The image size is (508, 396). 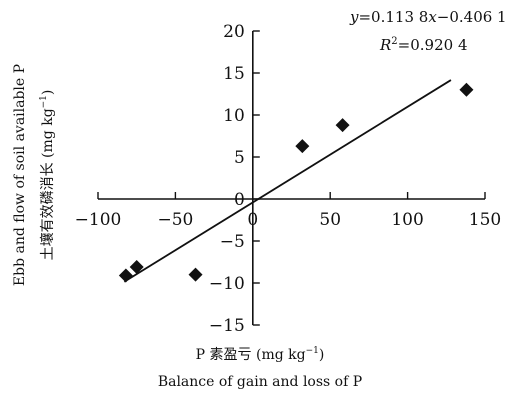 What do you see at coordinates (232, 242) in the screenshot?
I see `y-tick-label: −5` at bounding box center [232, 242].